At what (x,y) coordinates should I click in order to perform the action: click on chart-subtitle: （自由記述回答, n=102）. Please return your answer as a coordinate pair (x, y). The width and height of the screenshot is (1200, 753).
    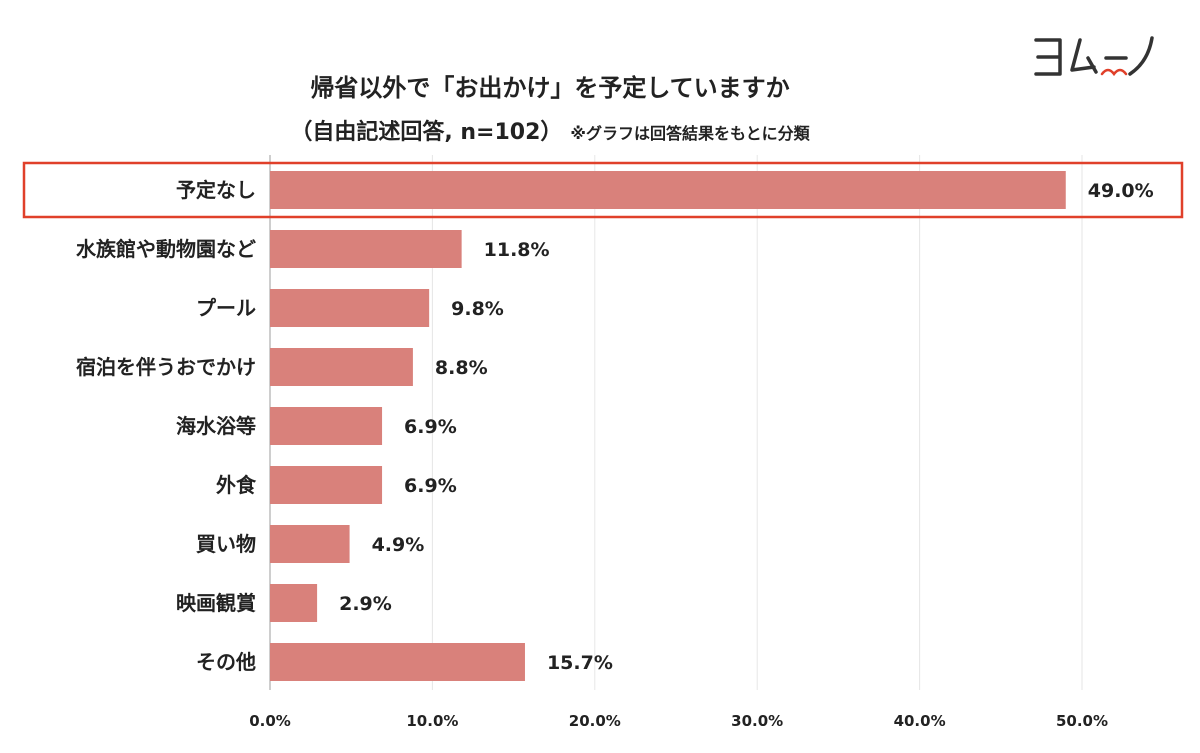
    Looking at the image, I should click on (426, 132).